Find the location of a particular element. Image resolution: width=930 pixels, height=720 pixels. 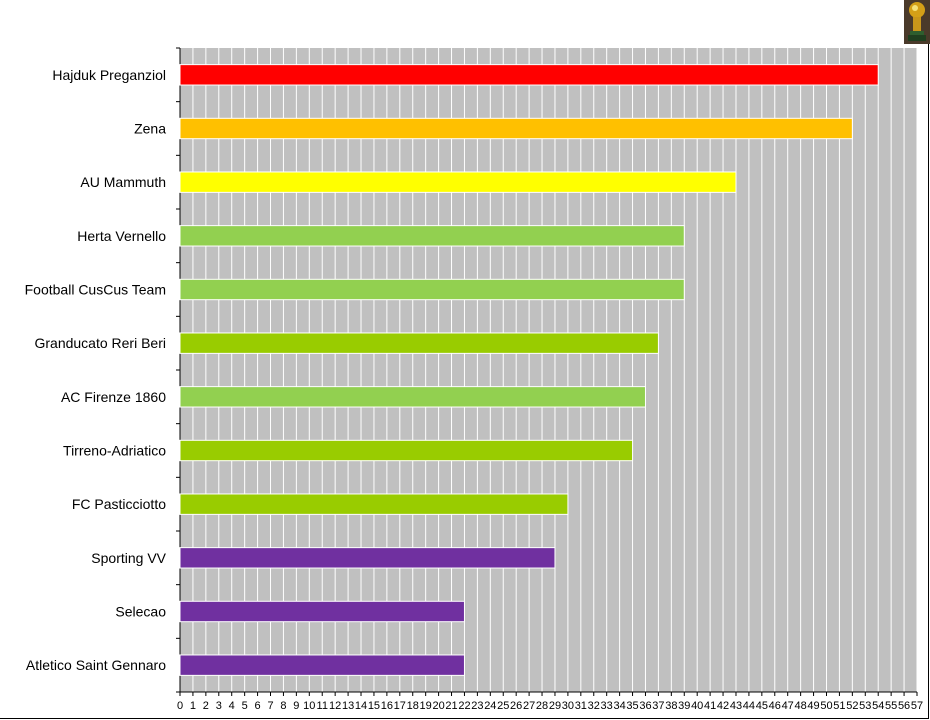

x-tick-label: 7 is located at coordinates (270, 706).